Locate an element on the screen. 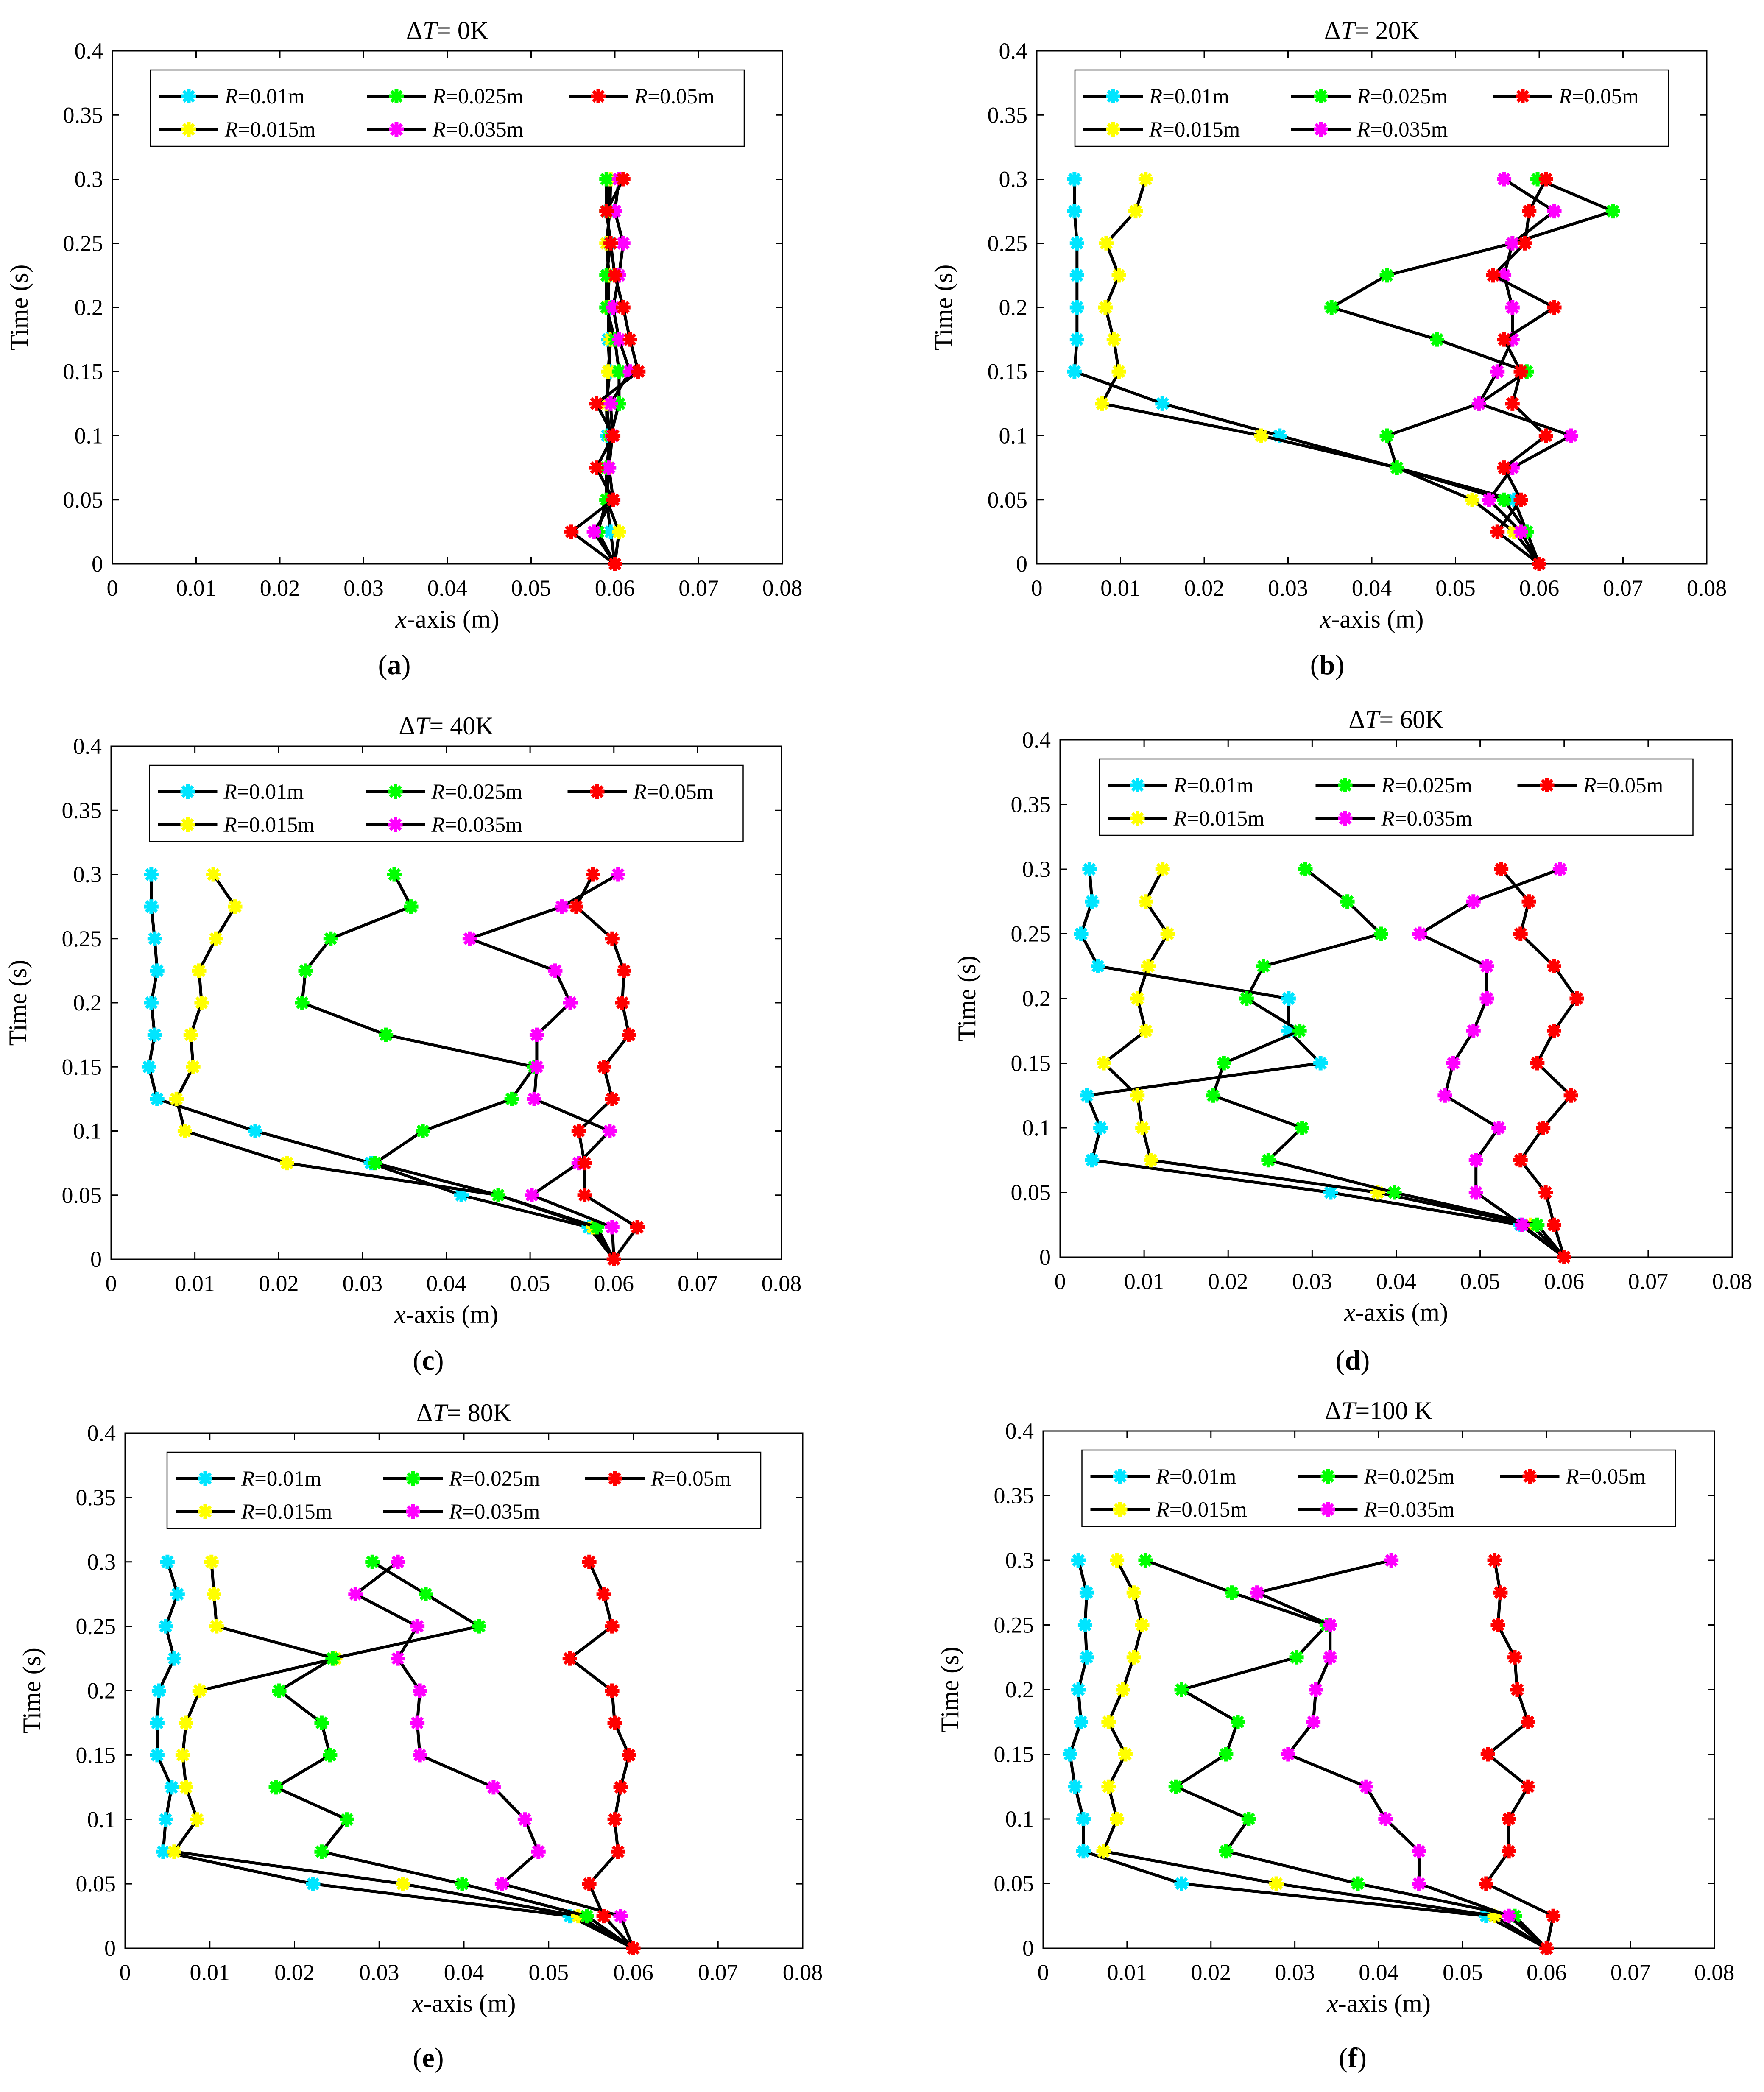 The image size is (1764, 2092). chart-title: ΔT= 60K is located at coordinates (1395, 720).